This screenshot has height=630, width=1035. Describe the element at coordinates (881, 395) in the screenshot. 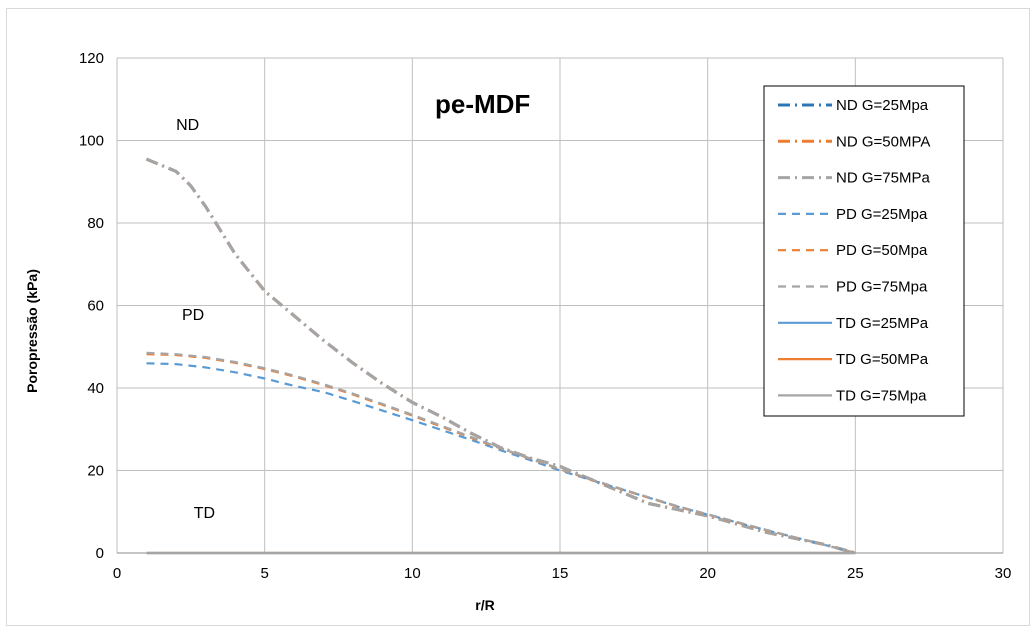

I see `legend-label: TD G=75Mpa` at that location.